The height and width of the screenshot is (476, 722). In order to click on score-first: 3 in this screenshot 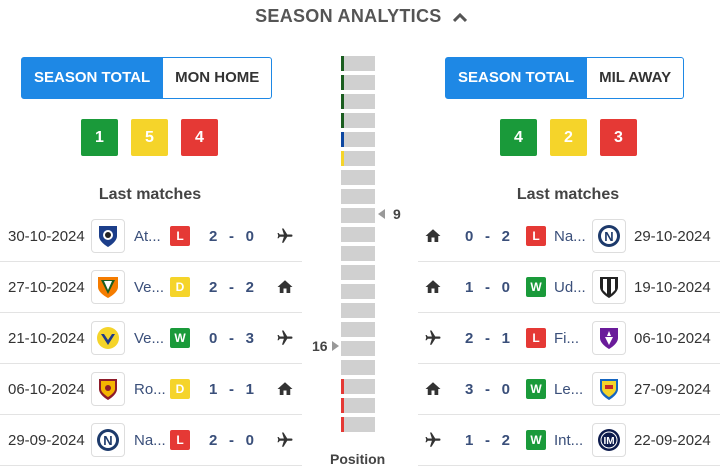, I will do `click(469, 389)`.